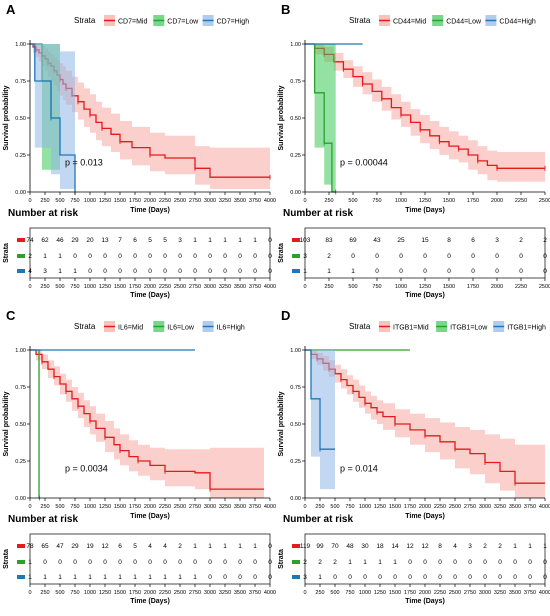 The height and width of the screenshot is (616, 550). I want to click on legend-item: ITGB1=Mid, so click(404, 326).